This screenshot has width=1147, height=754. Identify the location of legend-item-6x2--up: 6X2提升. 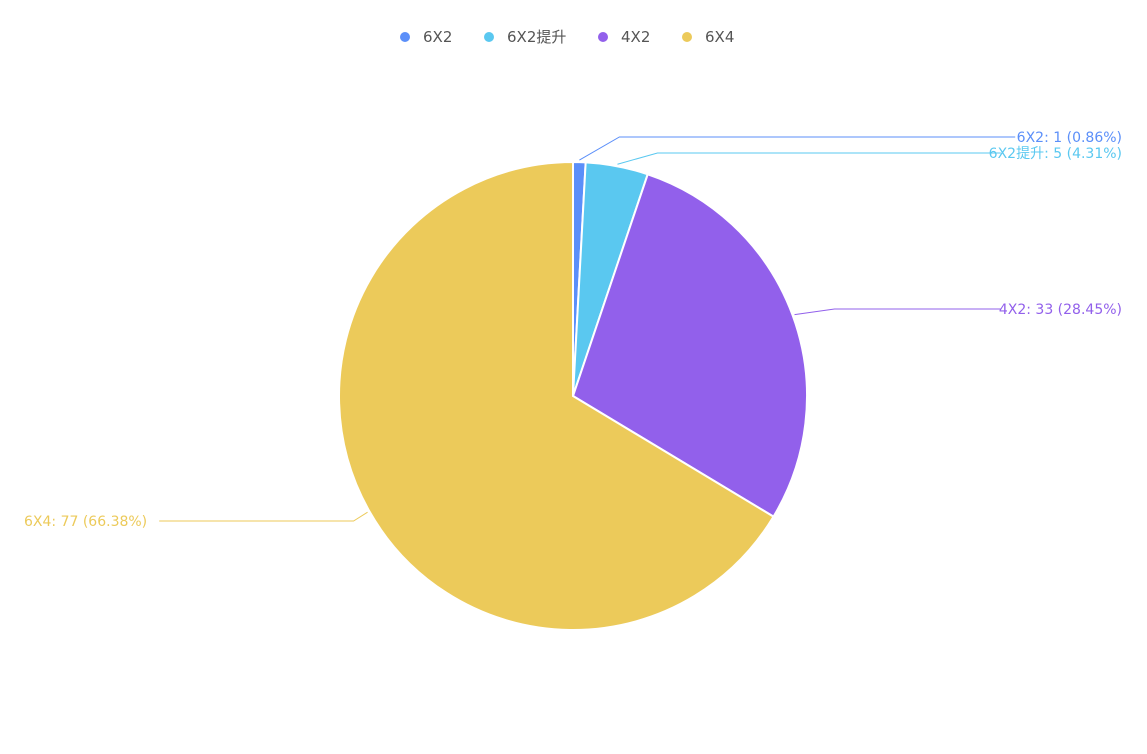
(525, 37).